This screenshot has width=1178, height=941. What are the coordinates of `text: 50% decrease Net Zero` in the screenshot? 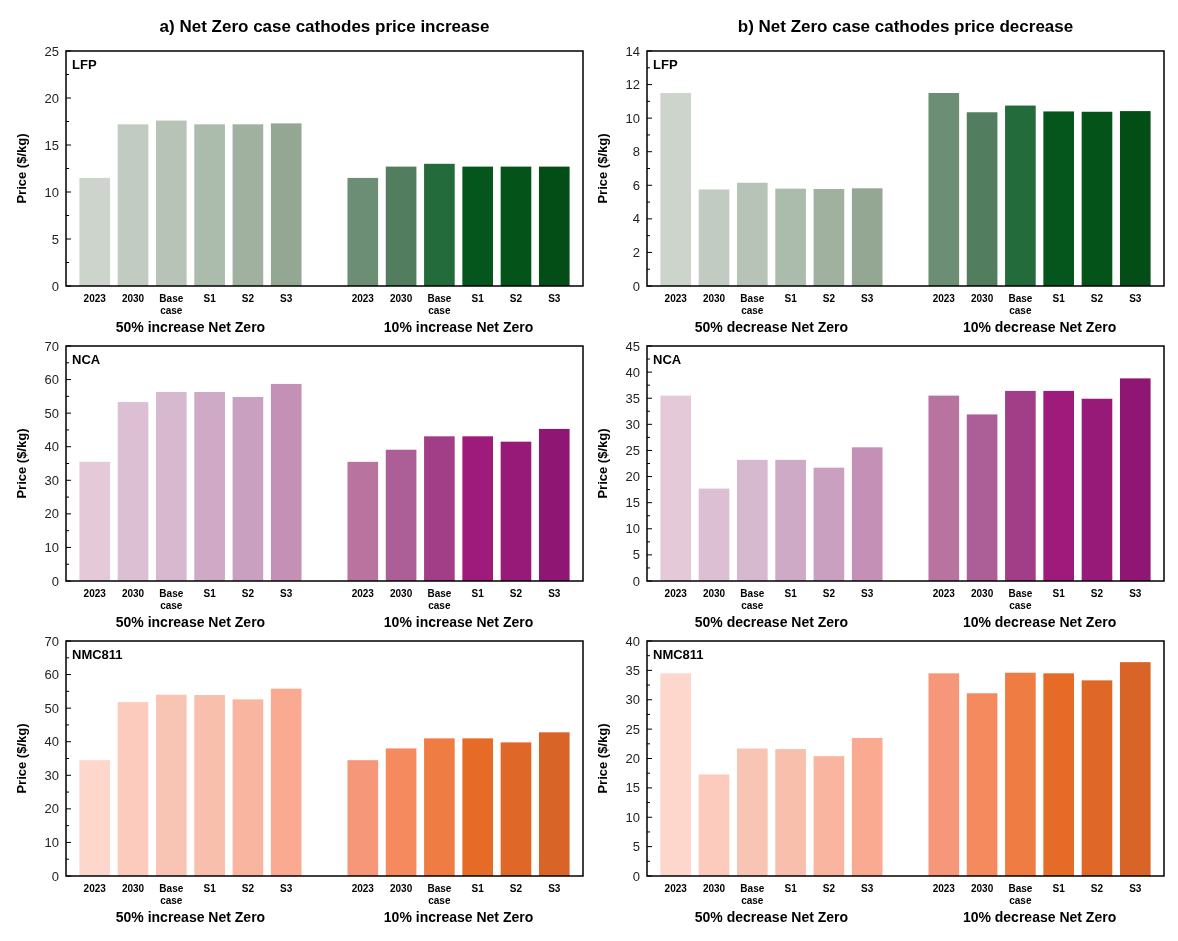 It's located at (771, 622).